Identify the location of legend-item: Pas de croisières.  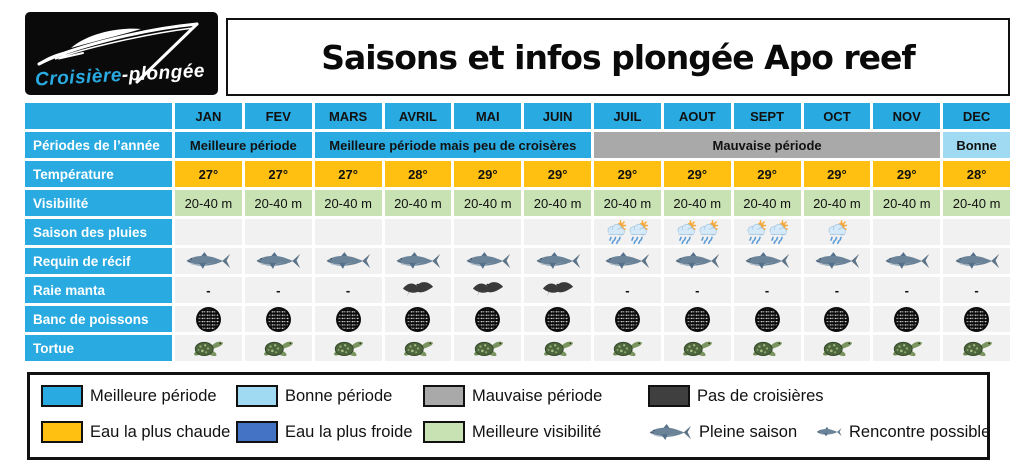
(736, 396).